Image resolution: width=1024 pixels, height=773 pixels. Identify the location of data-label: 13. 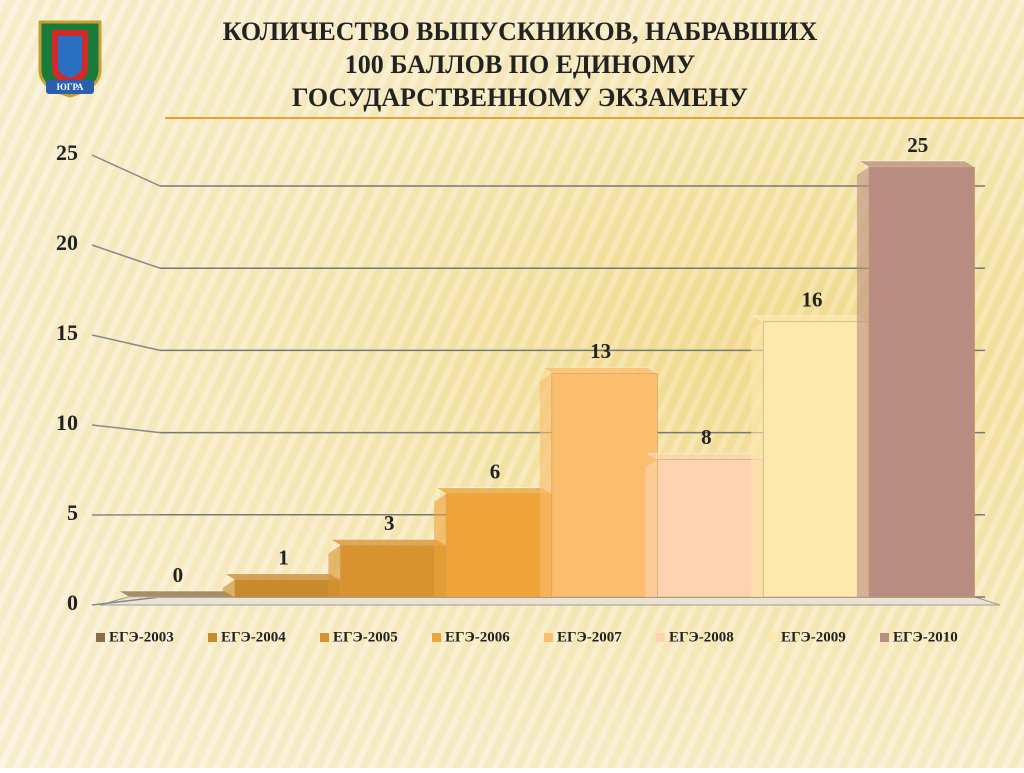
(600, 351).